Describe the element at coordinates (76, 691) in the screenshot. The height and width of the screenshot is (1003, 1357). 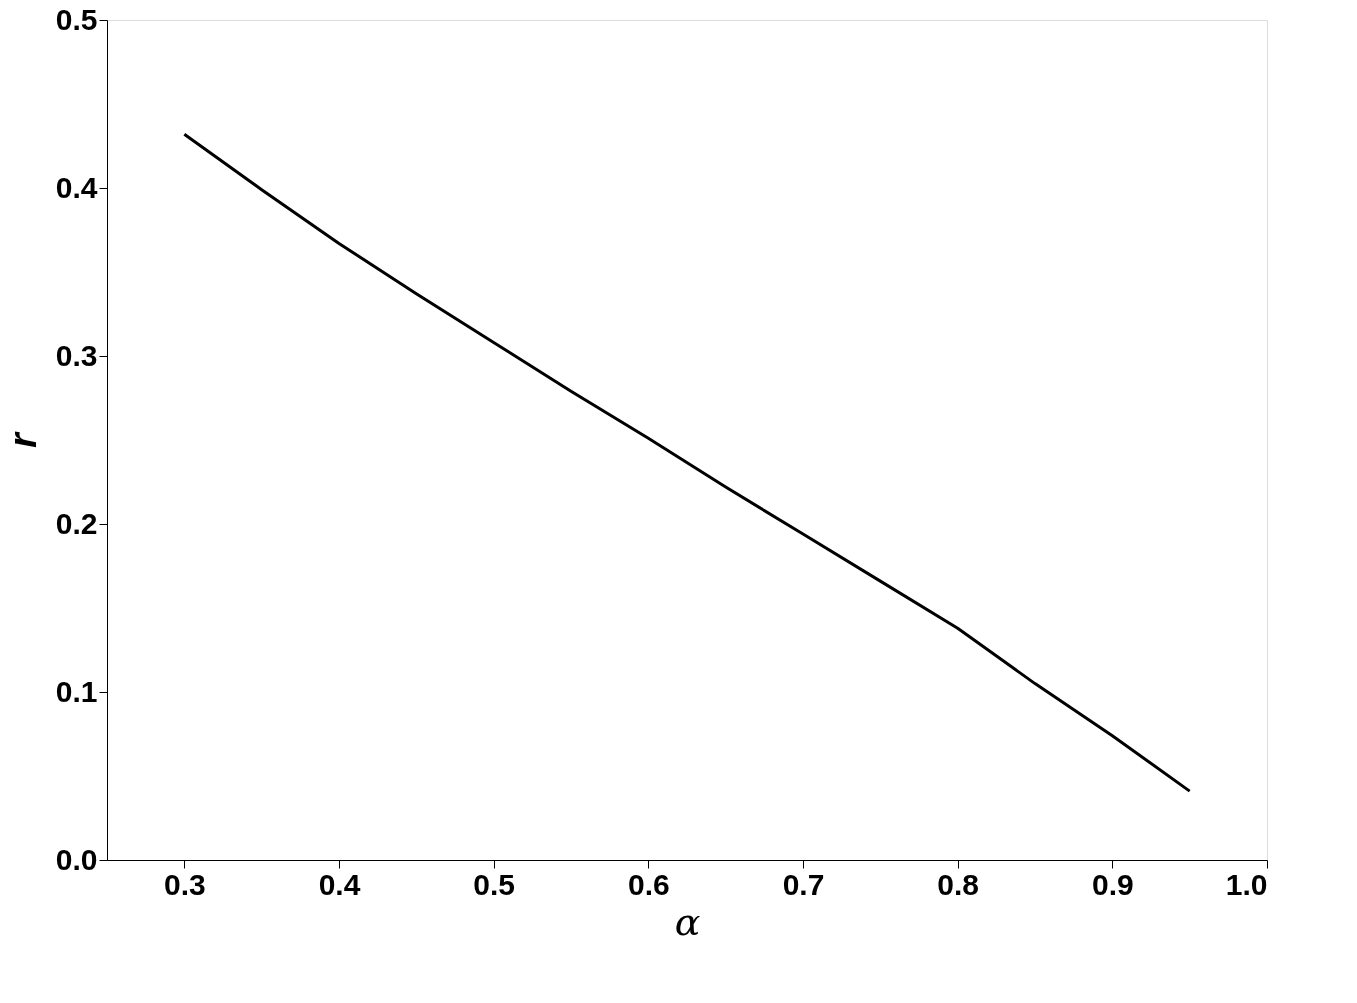
I see `y-tick-label: 0.1` at that location.